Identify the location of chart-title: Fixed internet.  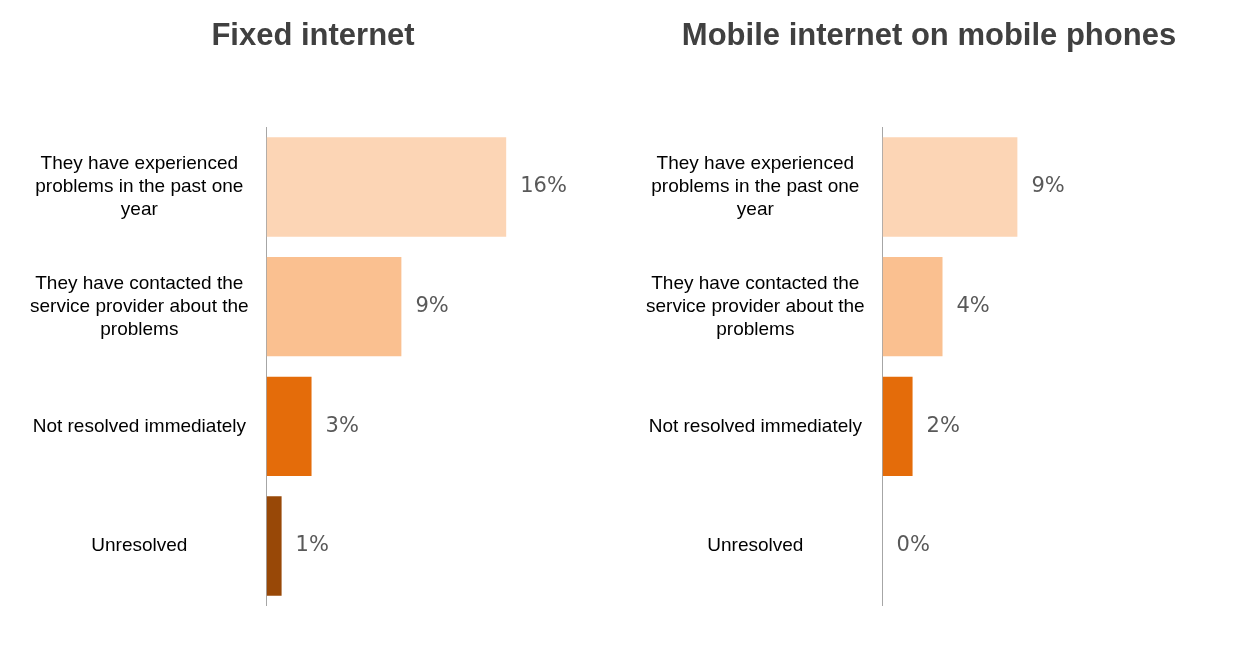
(313, 35).